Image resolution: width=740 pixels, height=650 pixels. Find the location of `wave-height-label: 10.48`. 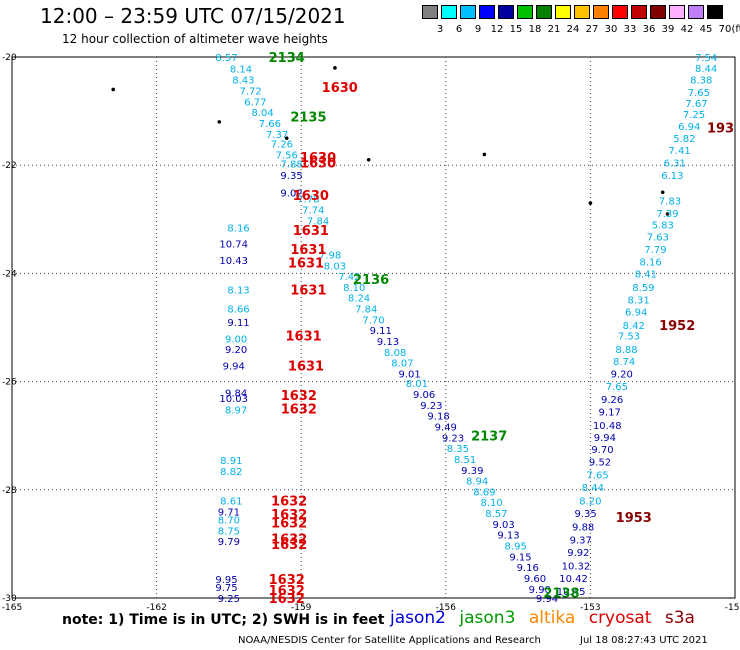

wave-height-label: 10.48 is located at coordinates (607, 426).